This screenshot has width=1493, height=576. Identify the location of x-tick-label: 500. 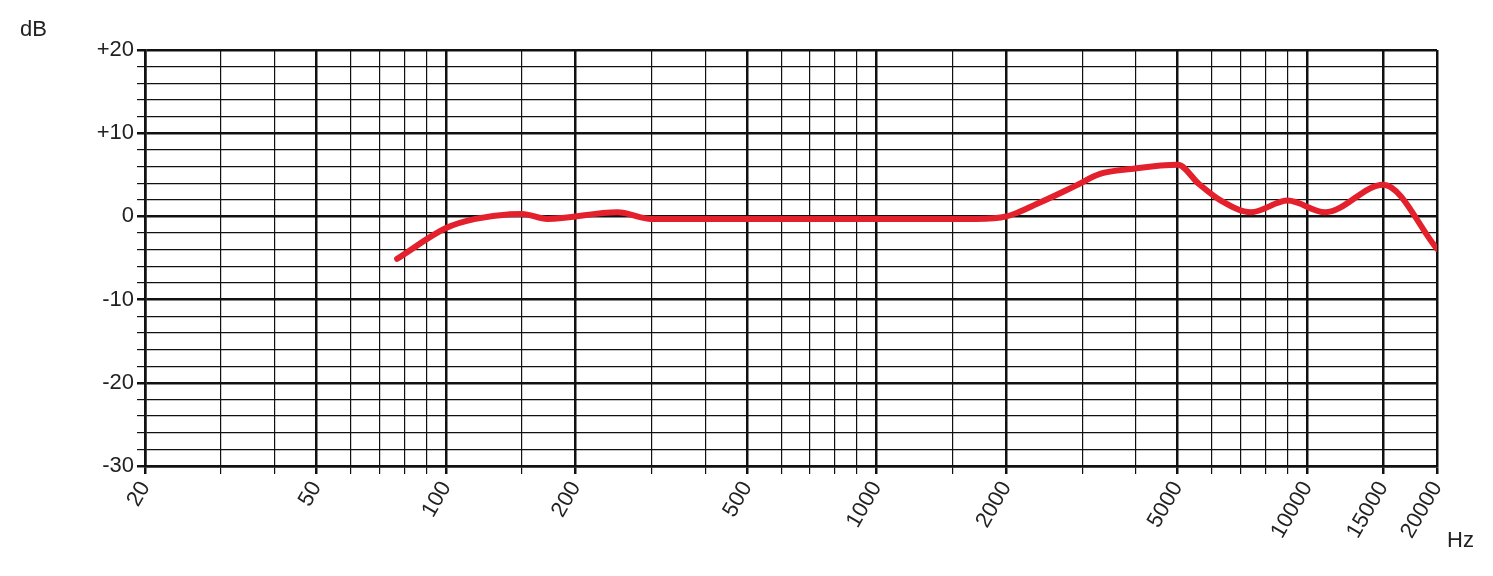
(736, 498).